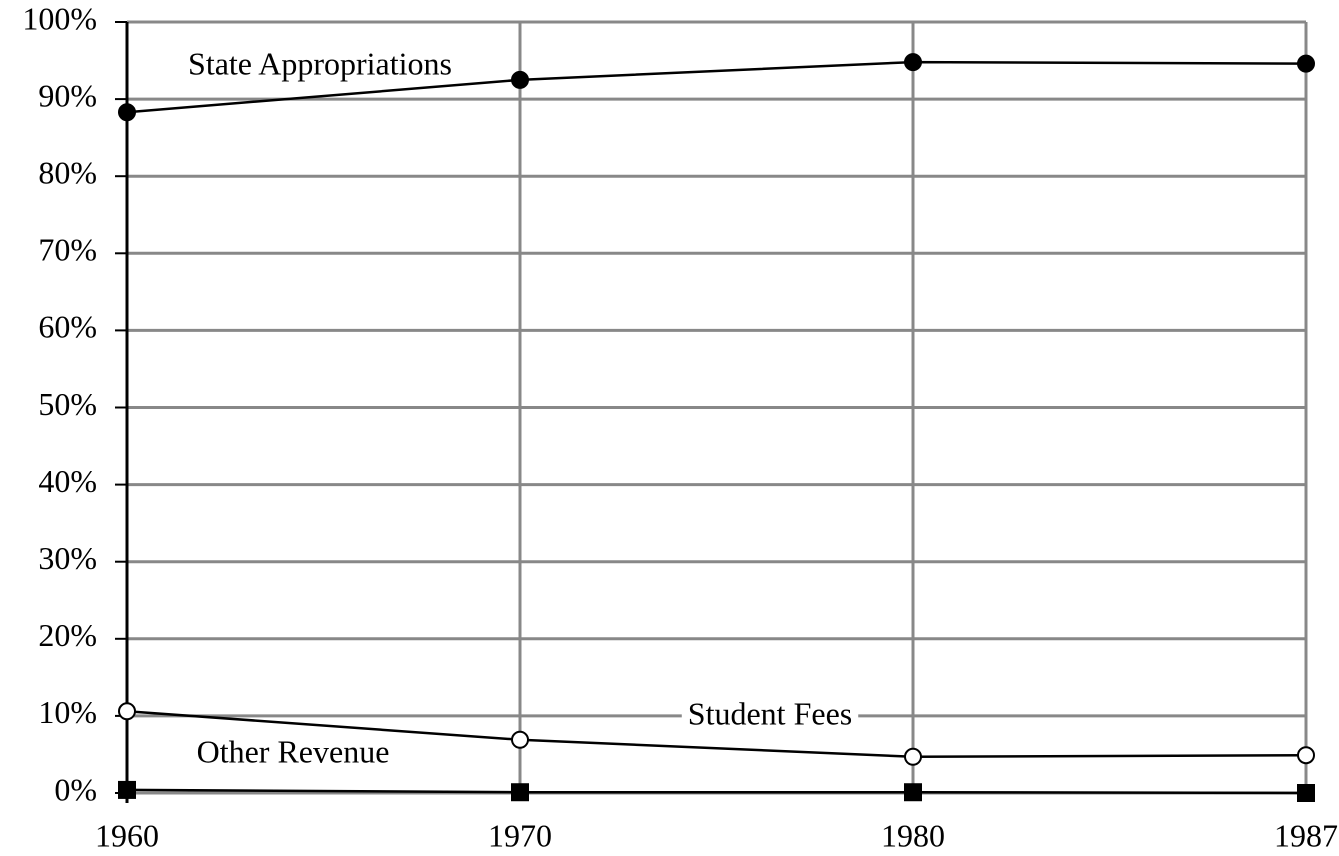  I want to click on y-tick-label: 20%, so click(67, 635).